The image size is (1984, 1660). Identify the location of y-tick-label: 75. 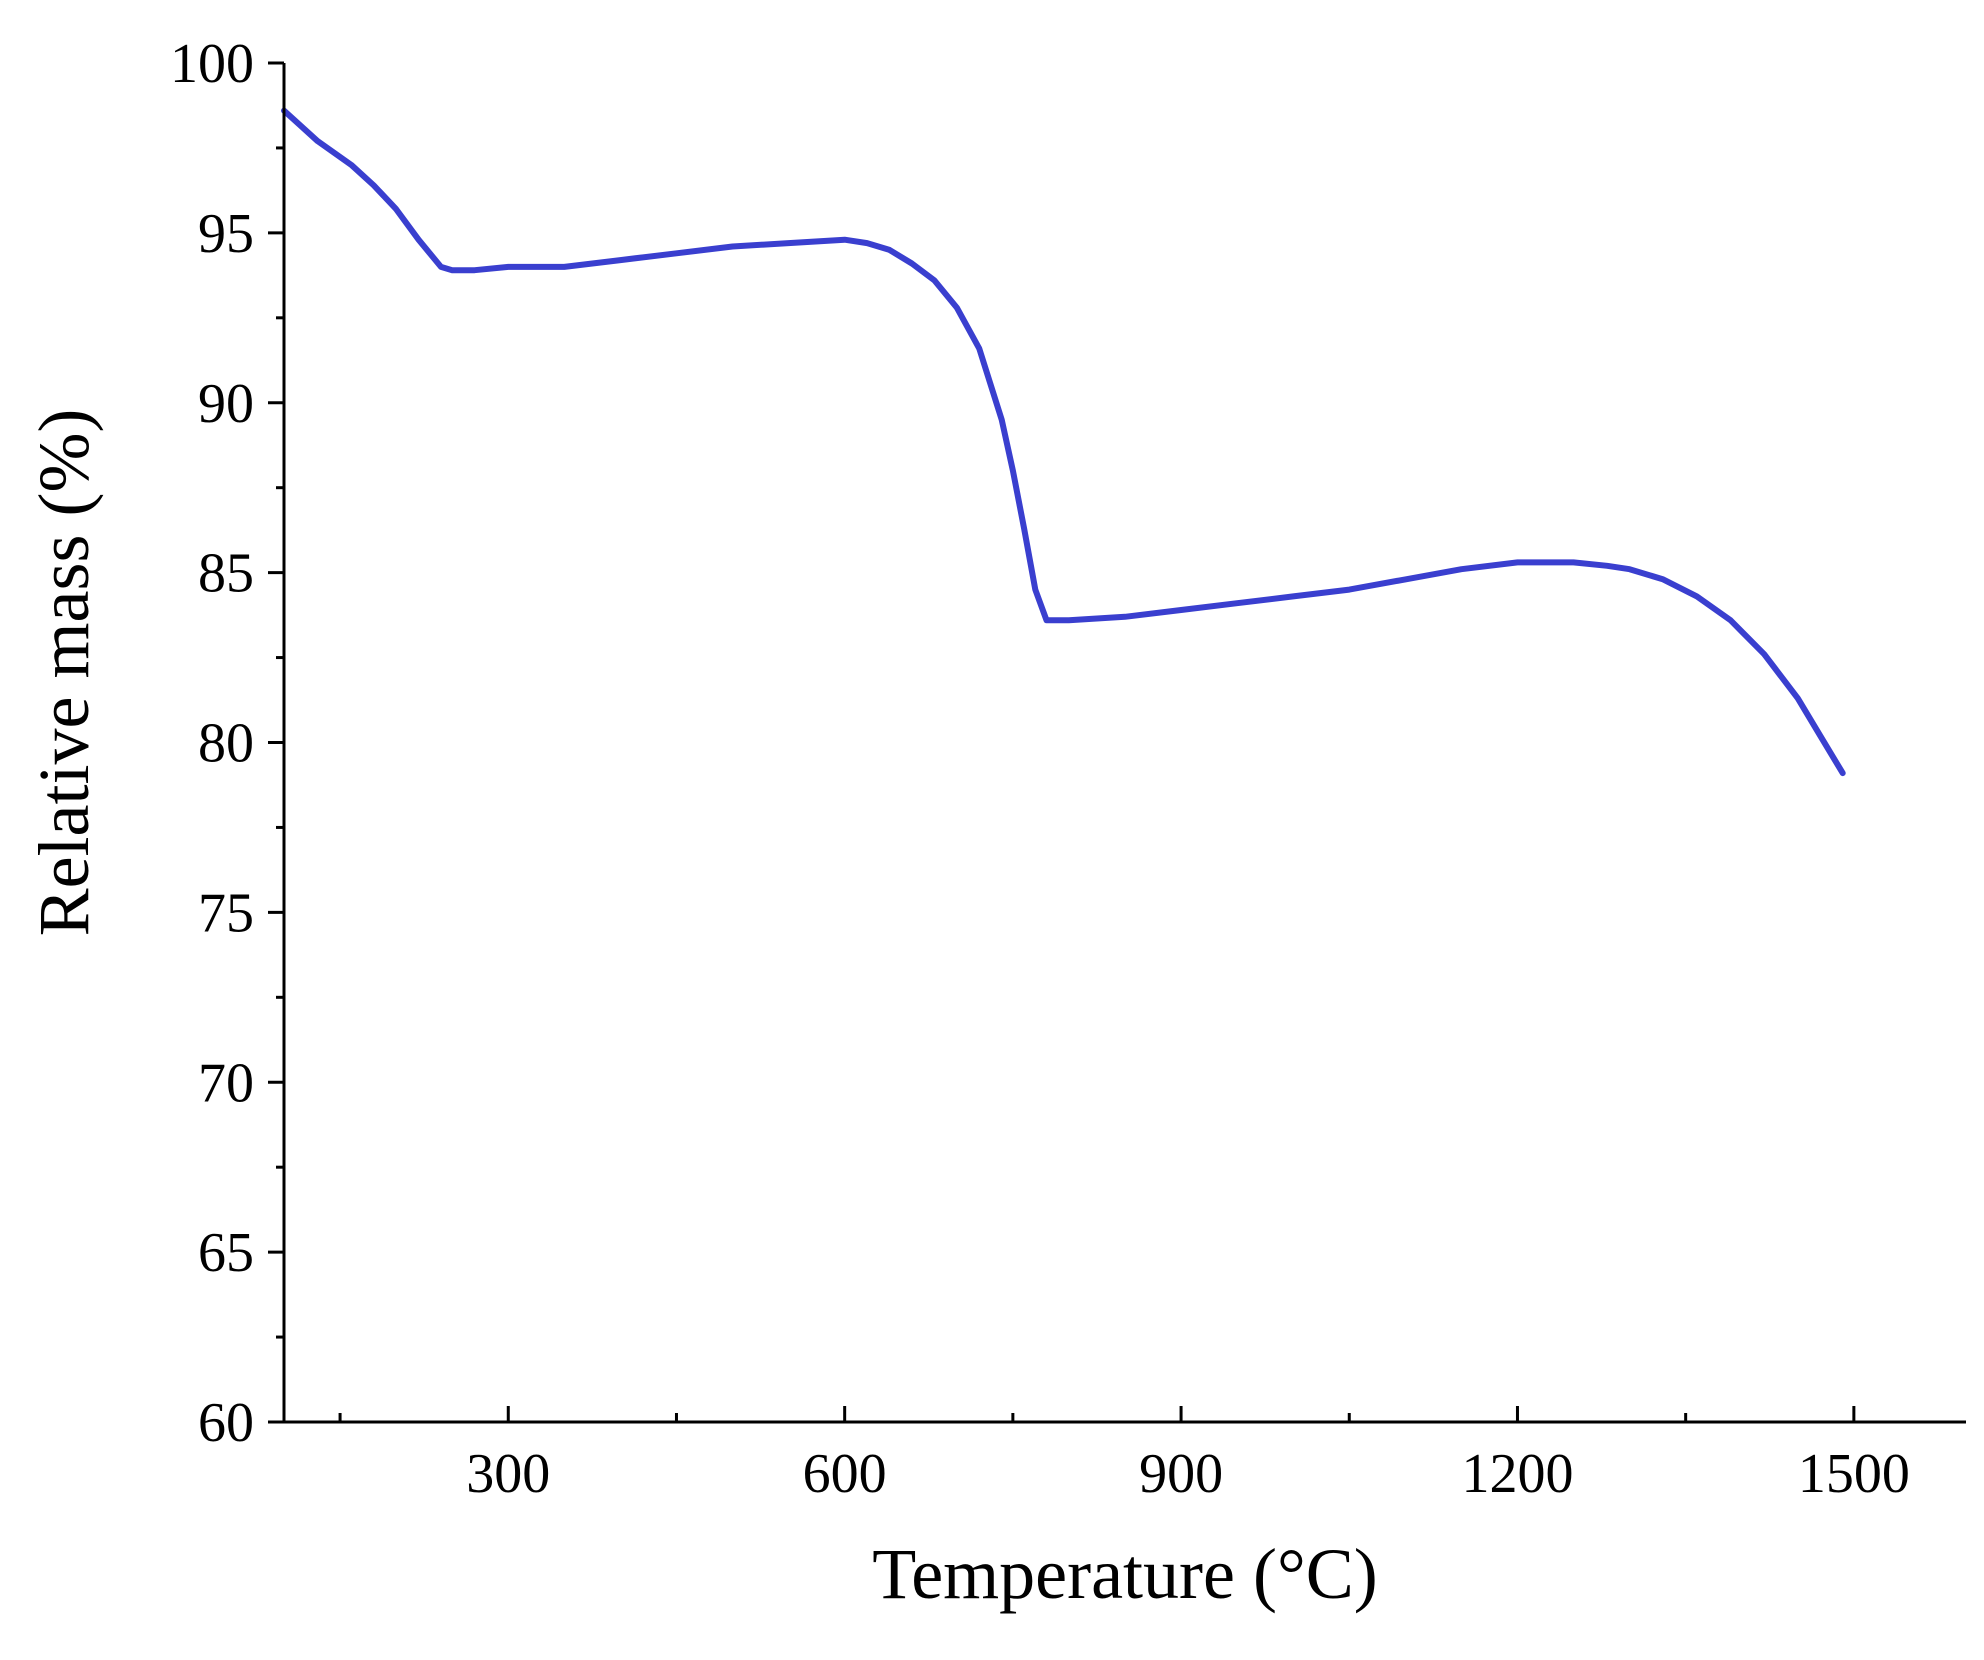
(226, 913).